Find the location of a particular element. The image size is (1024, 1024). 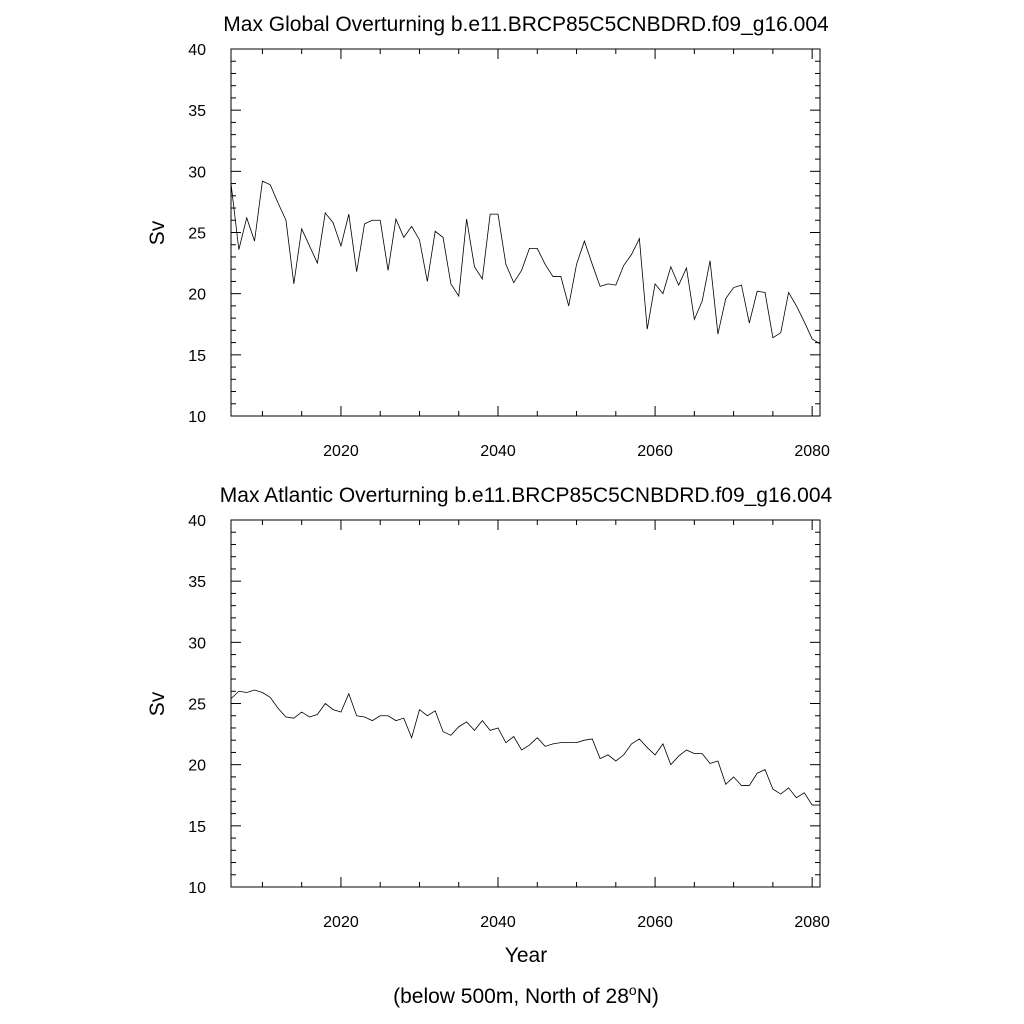

footnote-suffix: N) is located at coordinates (648, 996).